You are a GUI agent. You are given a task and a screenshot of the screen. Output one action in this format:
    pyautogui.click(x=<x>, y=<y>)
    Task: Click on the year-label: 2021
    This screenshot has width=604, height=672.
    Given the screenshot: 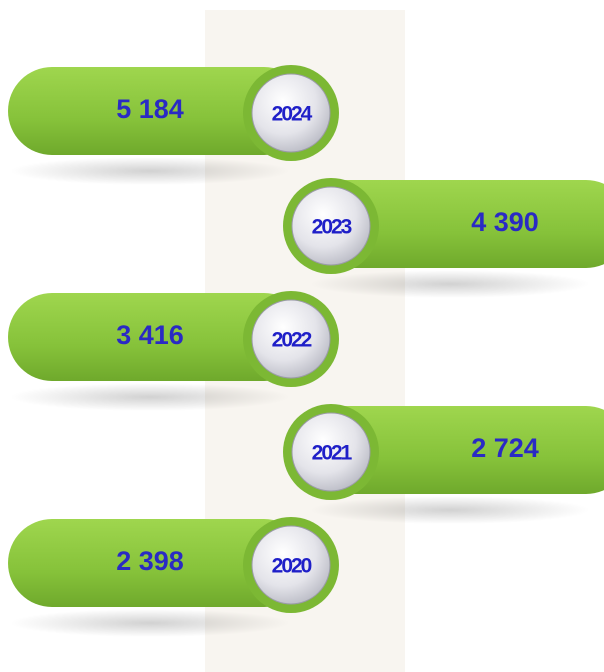 What is the action you would take?
    pyautogui.click(x=332, y=453)
    